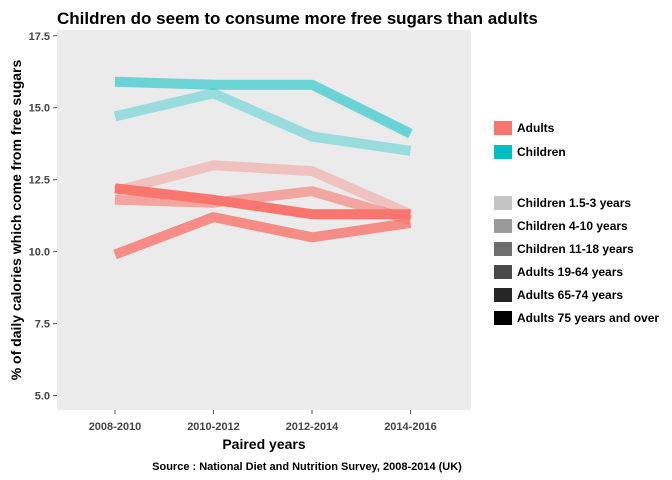 The height and width of the screenshot is (480, 672). Describe the element at coordinates (572, 226) in the screenshot. I see `legend-label: Children 4-10 years` at that location.